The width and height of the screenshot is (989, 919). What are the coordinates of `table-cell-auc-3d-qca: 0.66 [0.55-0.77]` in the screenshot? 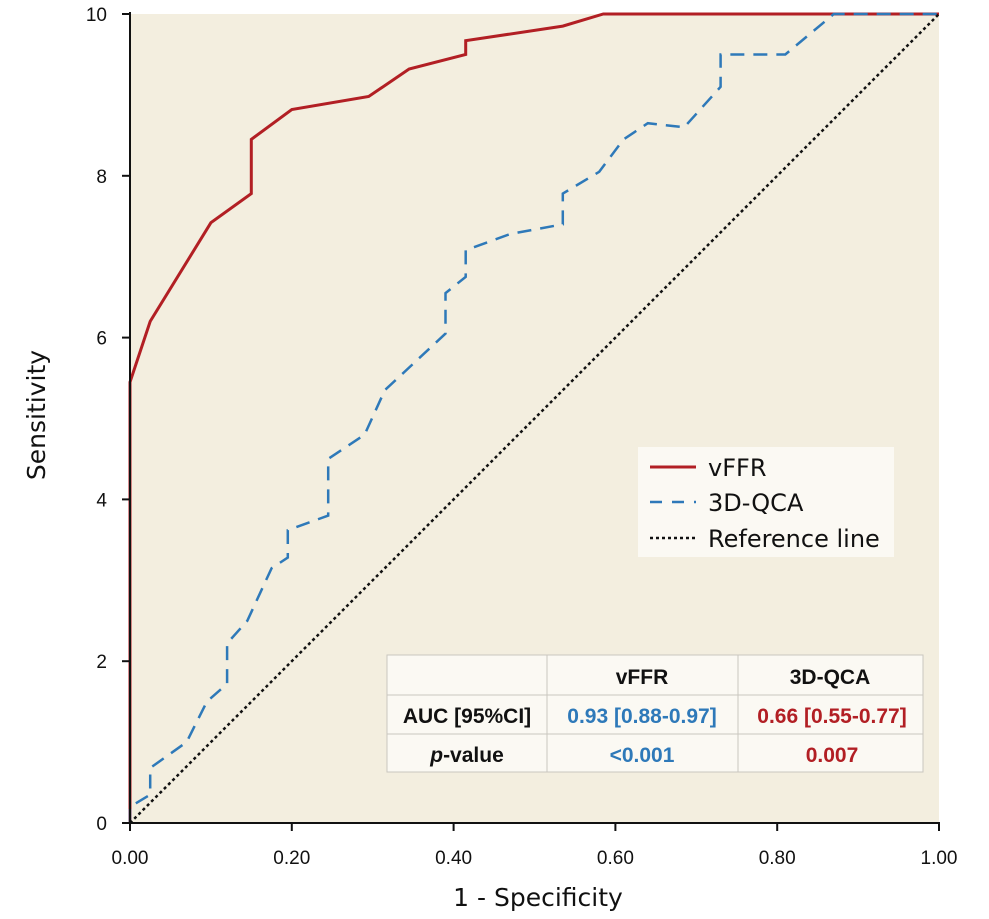 It's located at (831, 716).